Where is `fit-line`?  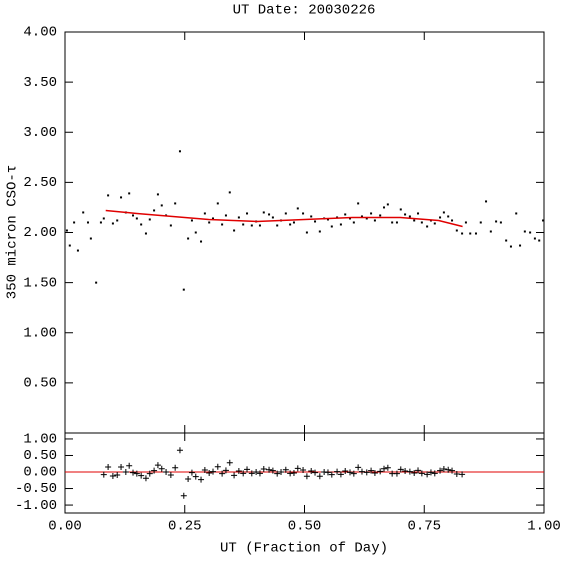
fit-line is located at coordinates (284, 218).